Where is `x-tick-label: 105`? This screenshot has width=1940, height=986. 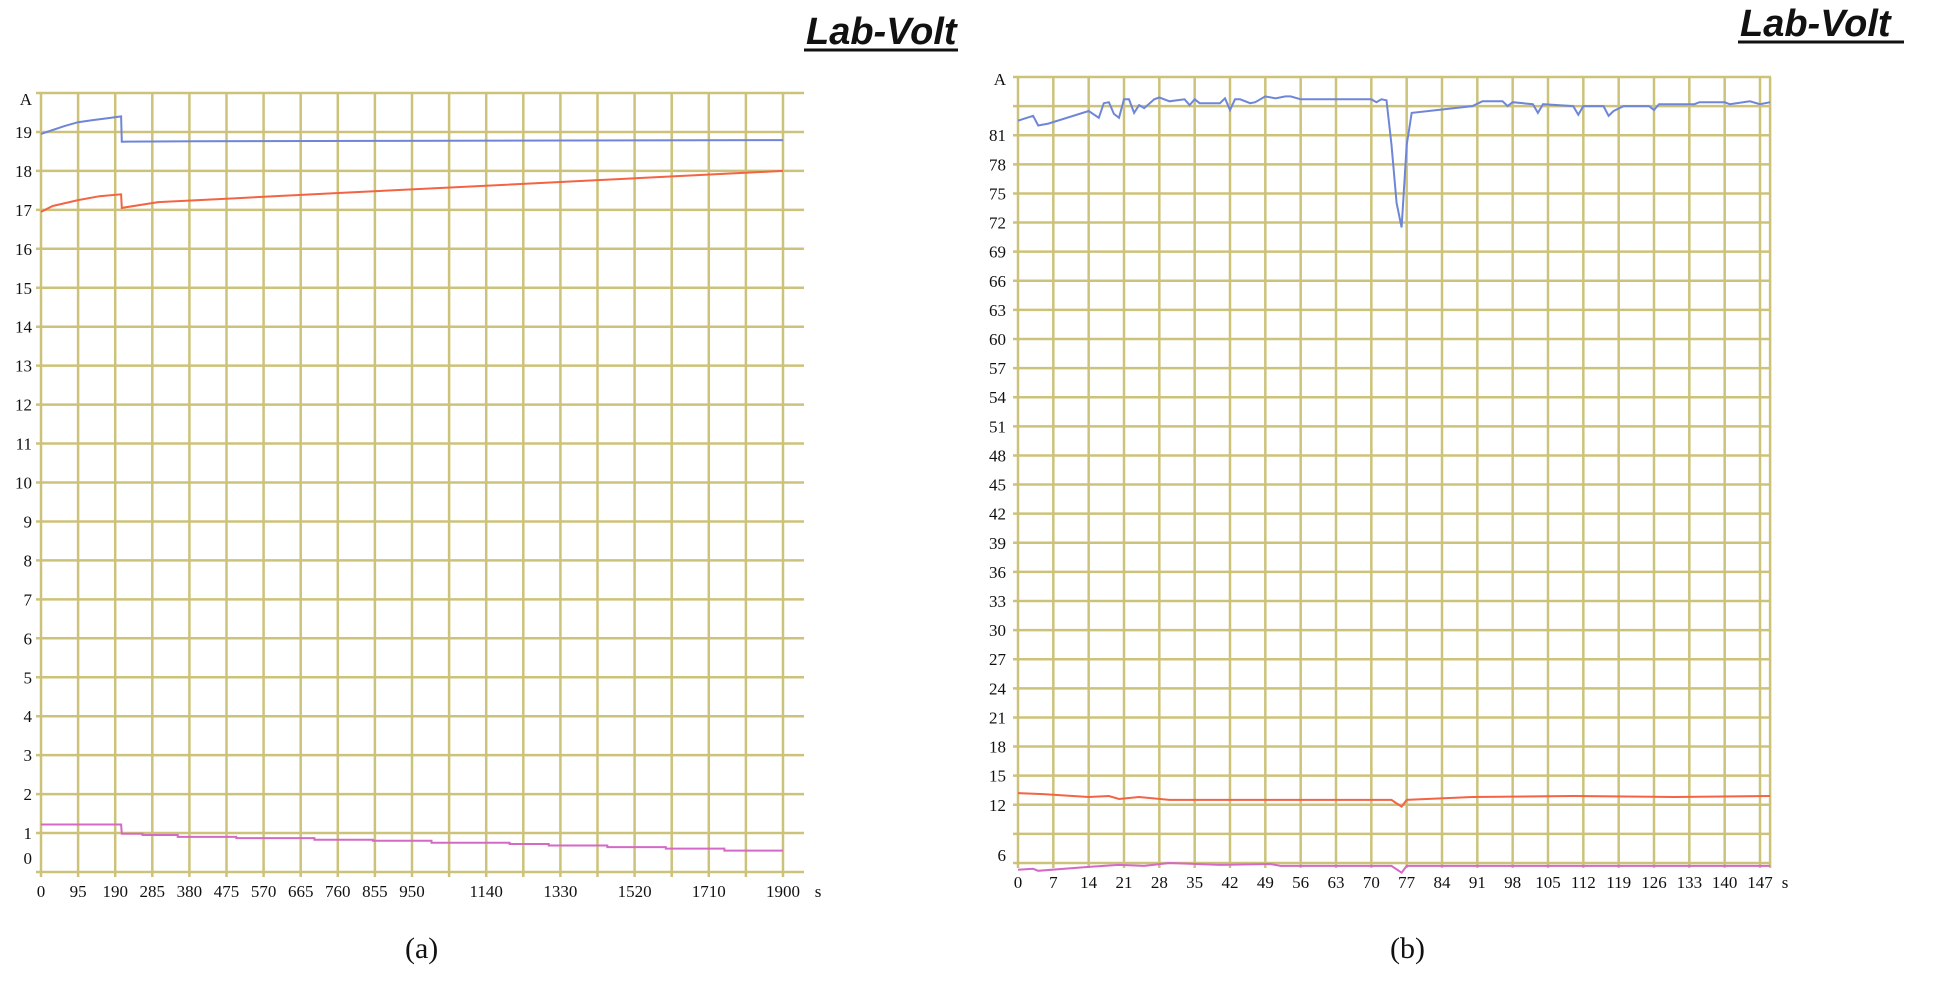
x-tick-label: 105 is located at coordinates (1548, 882).